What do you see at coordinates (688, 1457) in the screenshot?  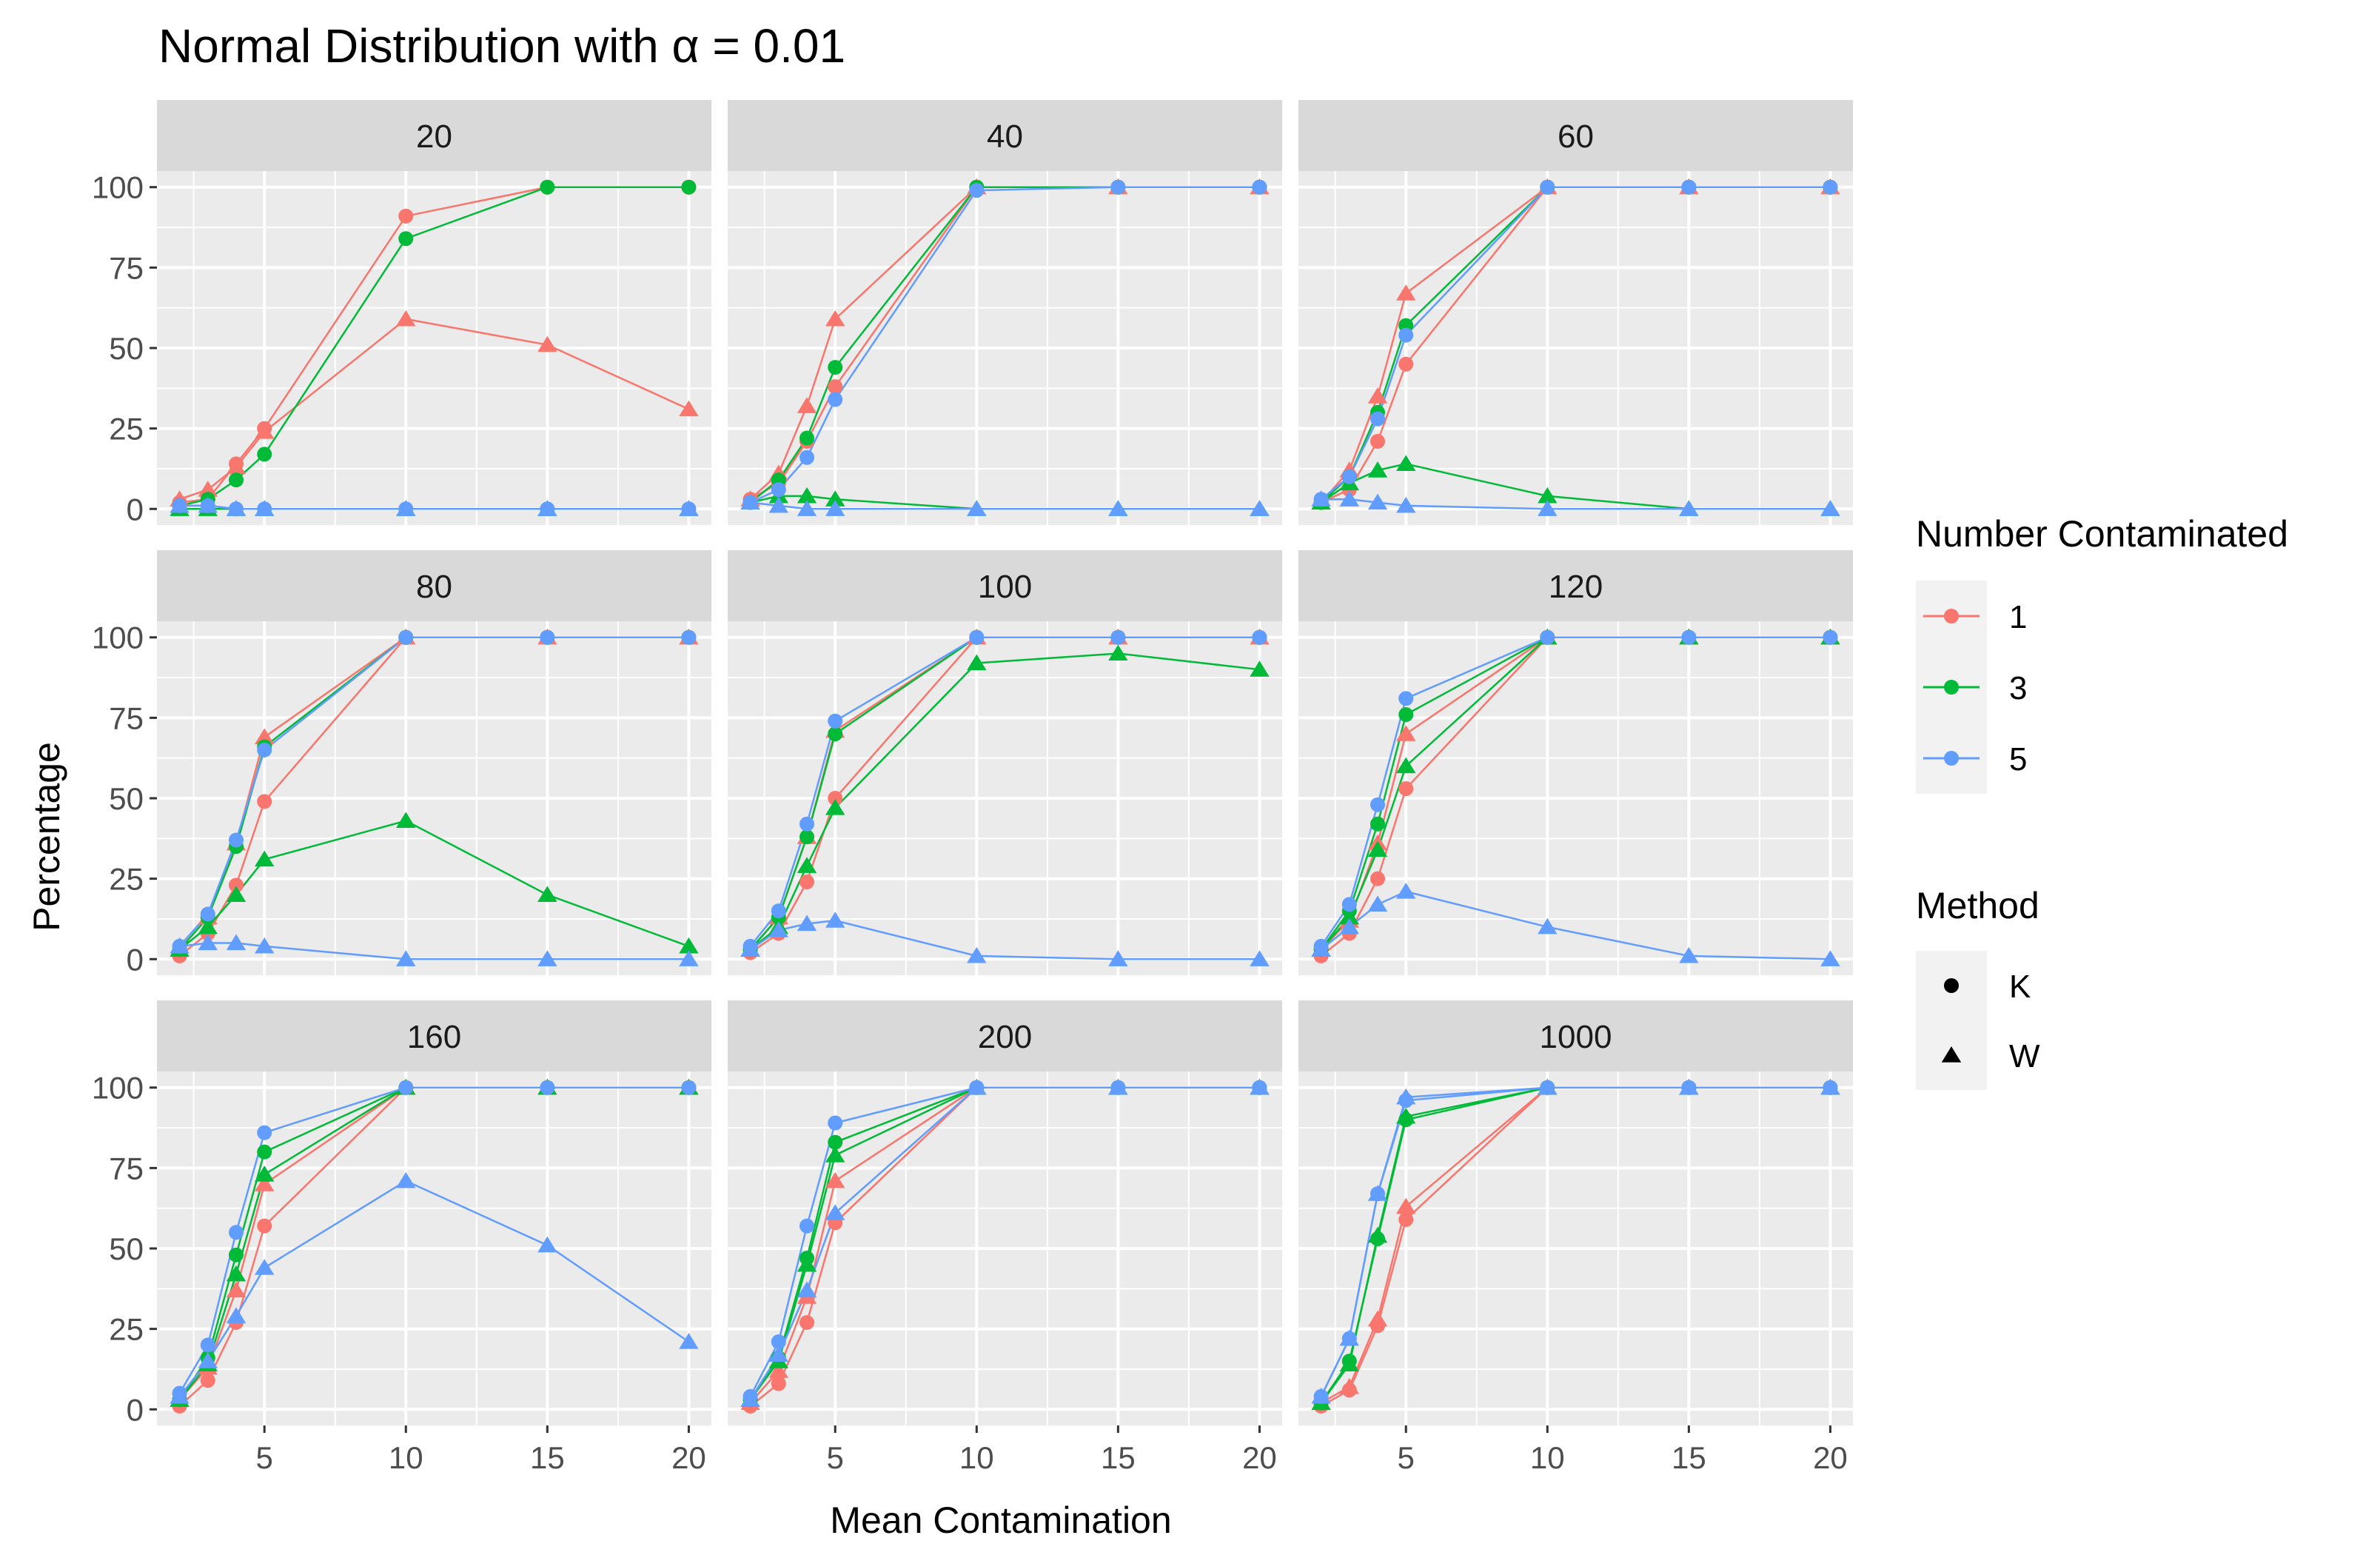 I see `x-tick-label: 20` at bounding box center [688, 1457].